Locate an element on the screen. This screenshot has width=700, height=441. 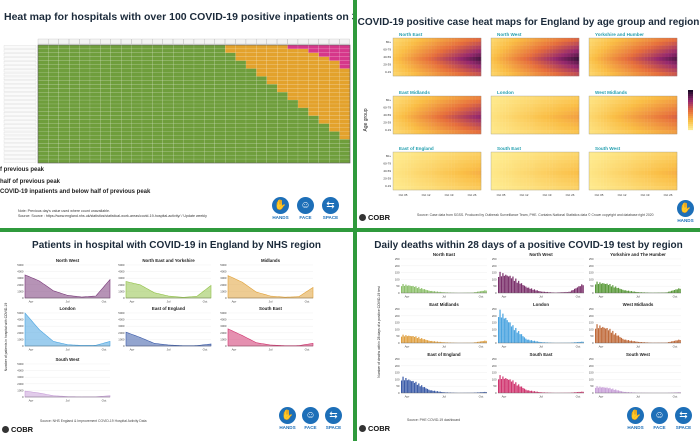
column-header-cell is located at coordinates (178, 41).